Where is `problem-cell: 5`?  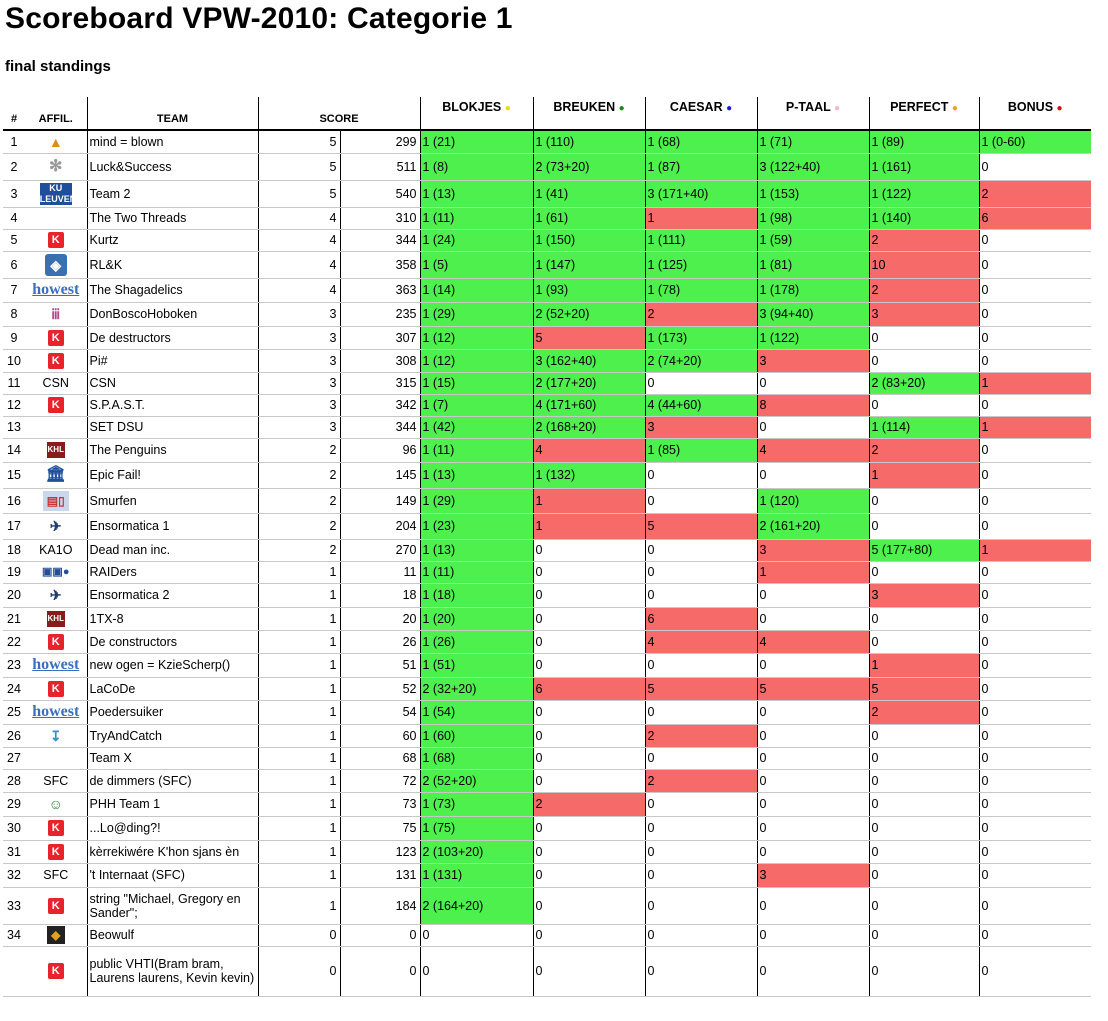
problem-cell: 5 is located at coordinates (700, 526).